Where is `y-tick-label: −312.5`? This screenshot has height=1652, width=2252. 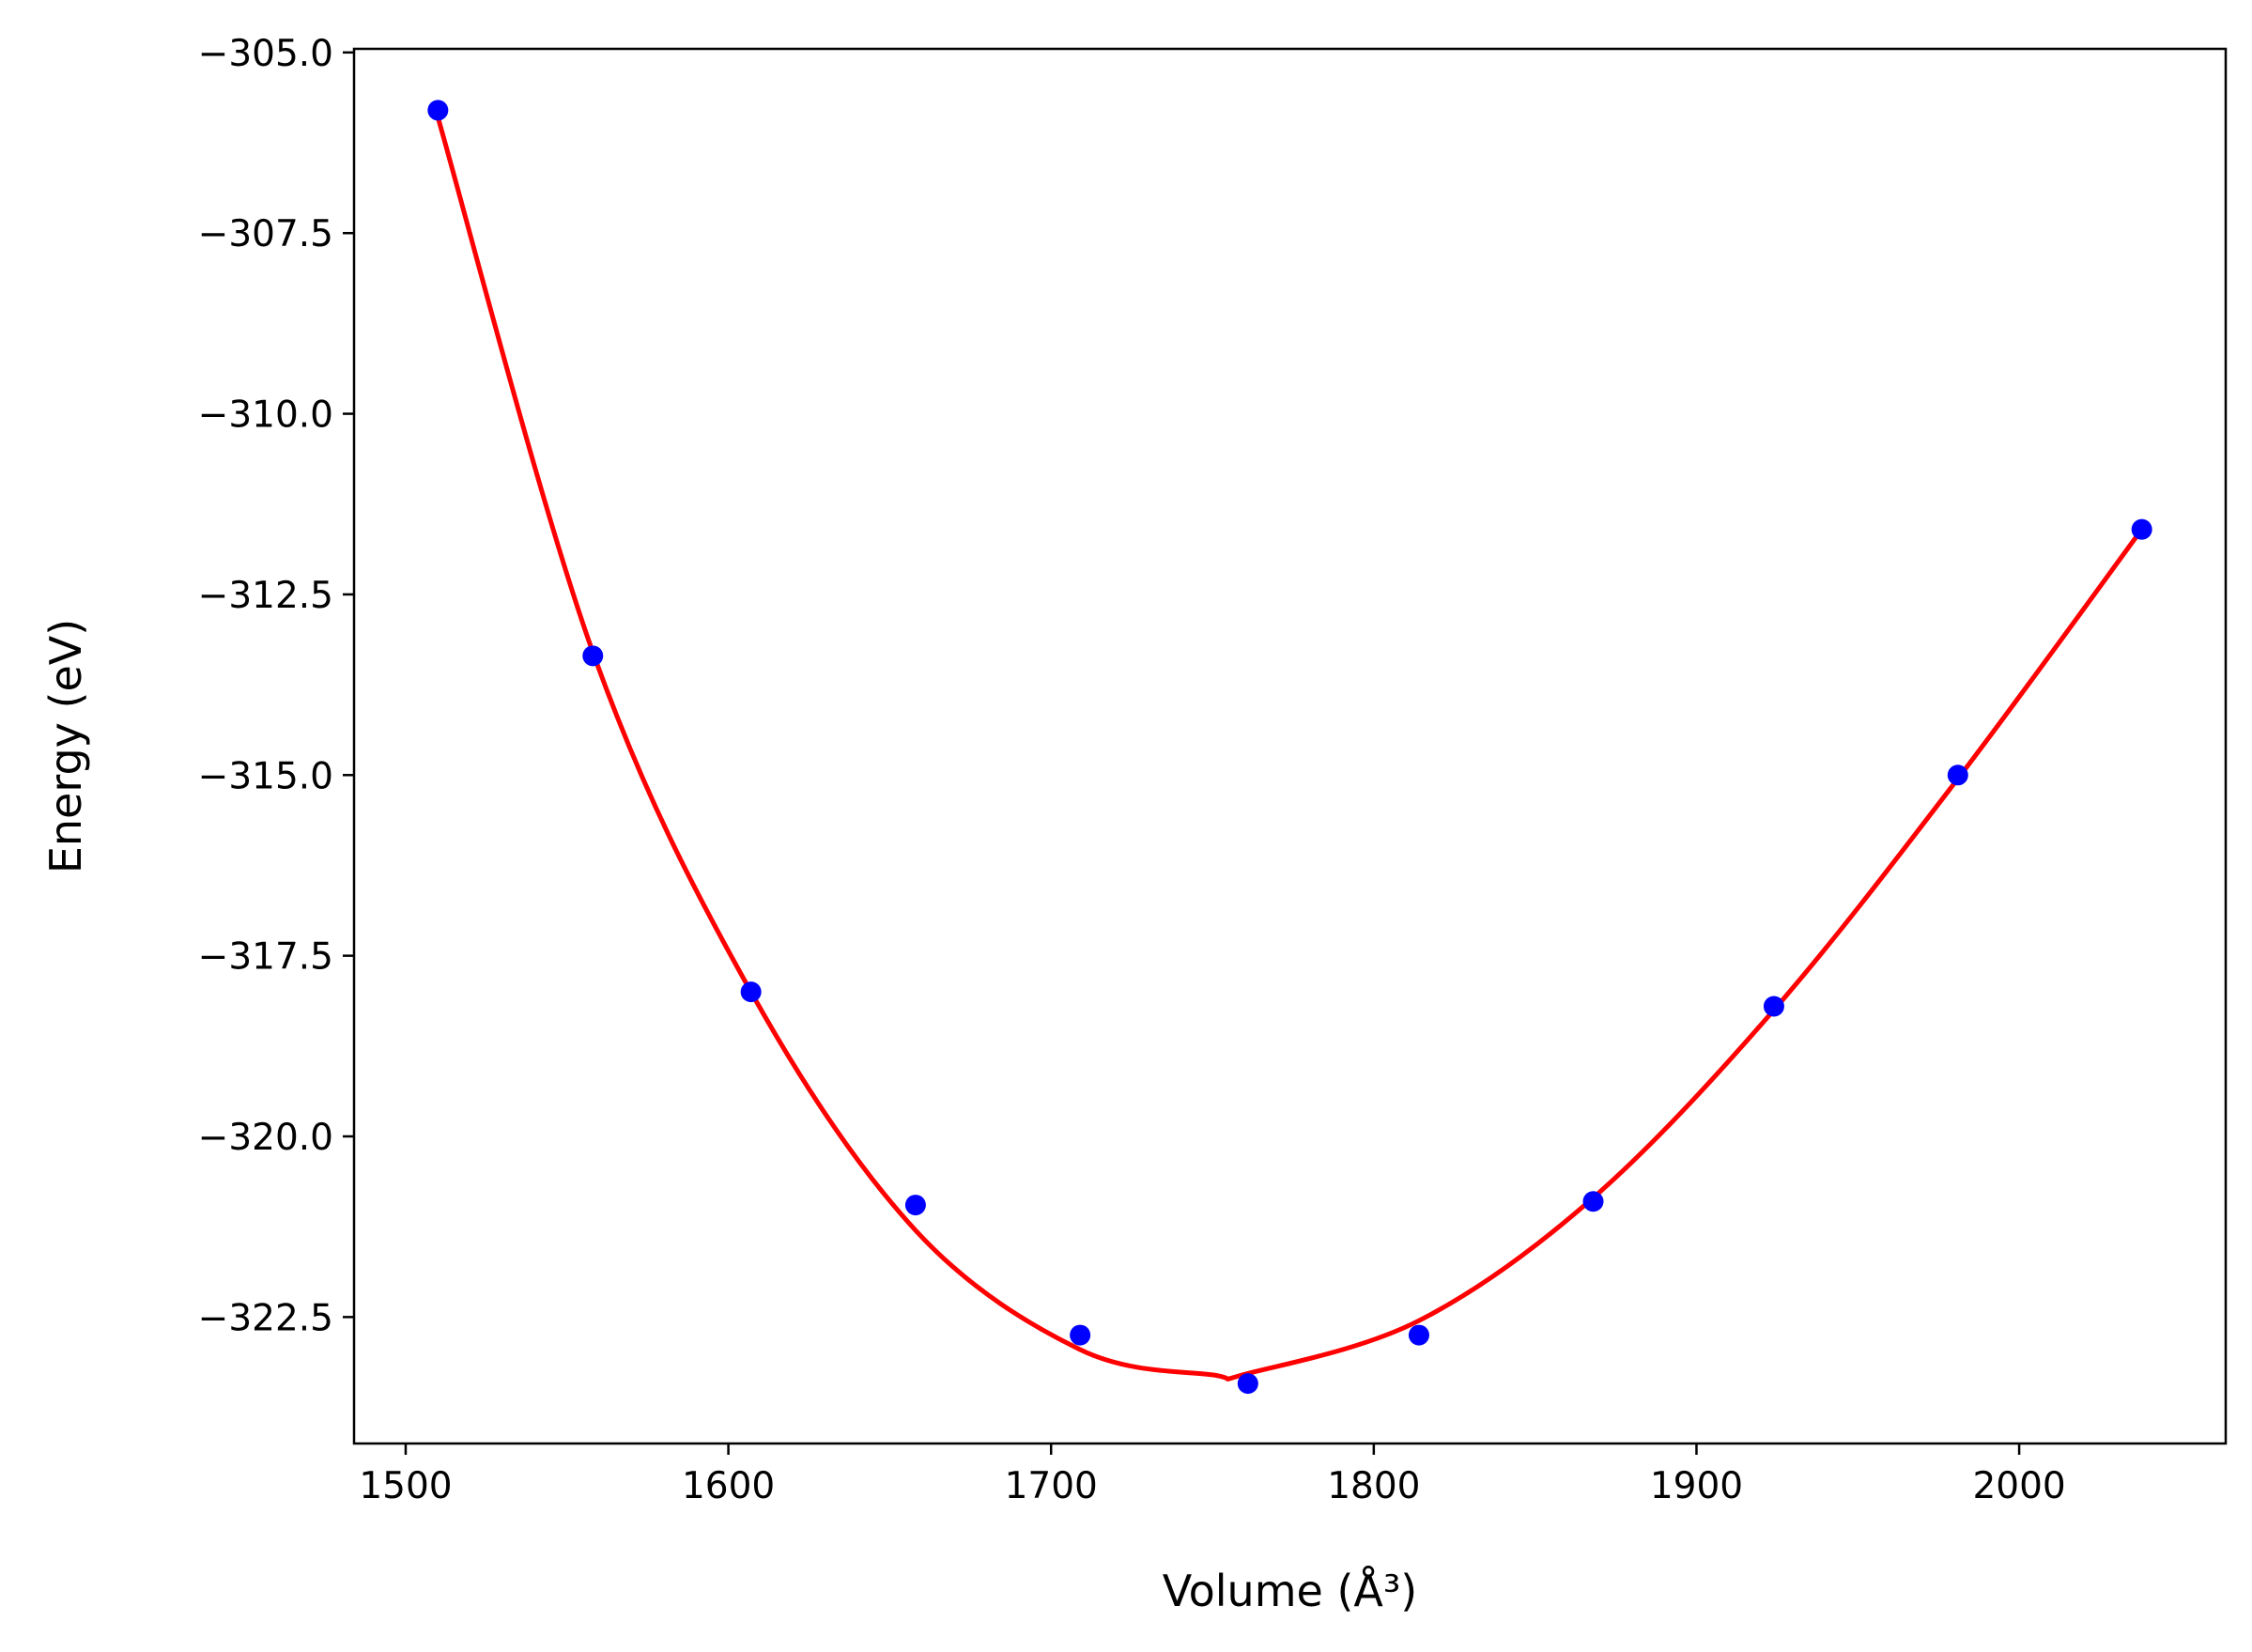
y-tick-label: −312.5 is located at coordinates (265, 596).